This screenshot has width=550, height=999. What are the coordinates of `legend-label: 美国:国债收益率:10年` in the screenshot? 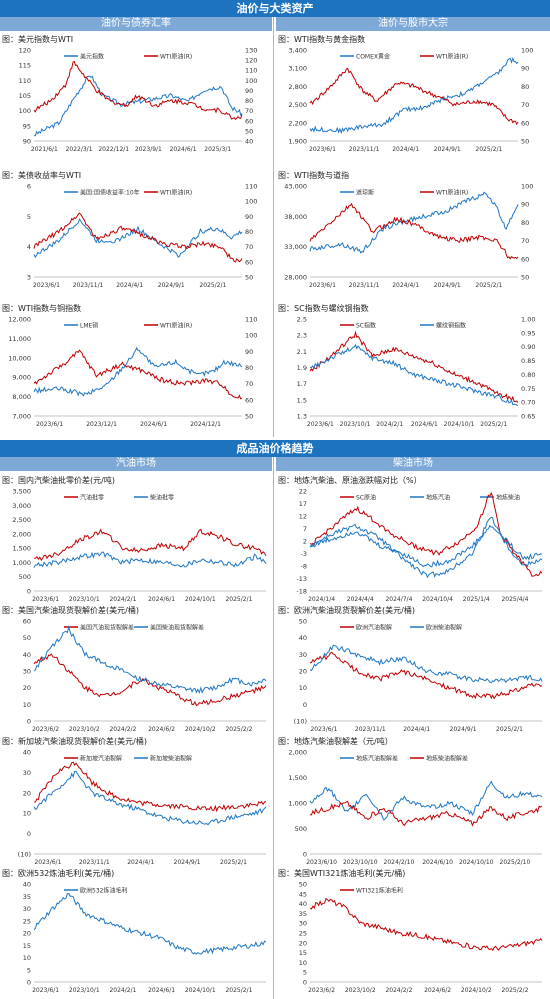 It's located at (110, 193).